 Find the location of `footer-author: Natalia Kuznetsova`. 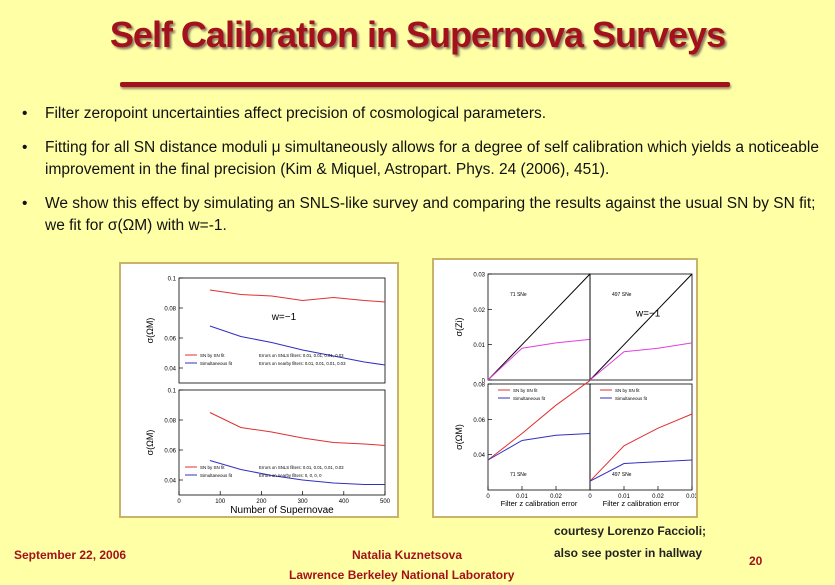

footer-author: Natalia Kuznetsova is located at coordinates (407, 555).